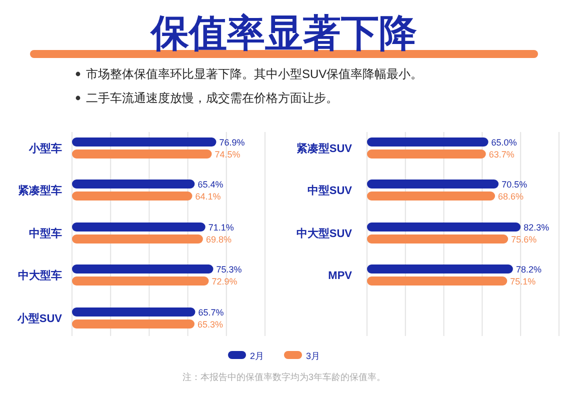 This screenshot has width=568, height=399. What do you see at coordinates (254, 74) in the screenshot?
I see `text: 市场整体保值率环比显著下降。其中小型SUV保值率降幅最小。` at bounding box center [254, 74].